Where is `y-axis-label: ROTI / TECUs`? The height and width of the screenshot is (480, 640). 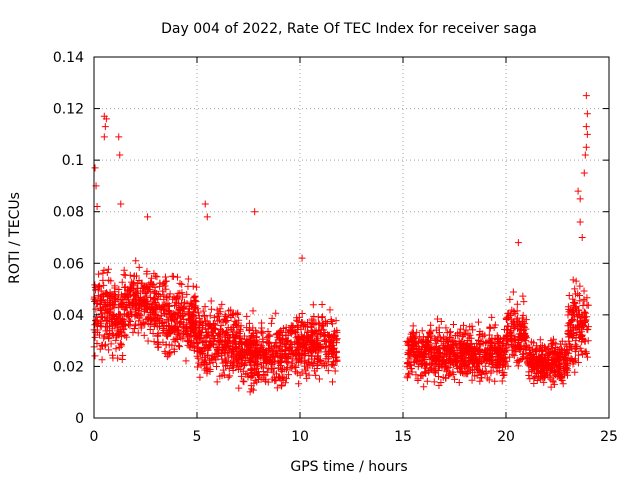
y-axis-label: ROTI / TECUs is located at coordinates (15, 238).